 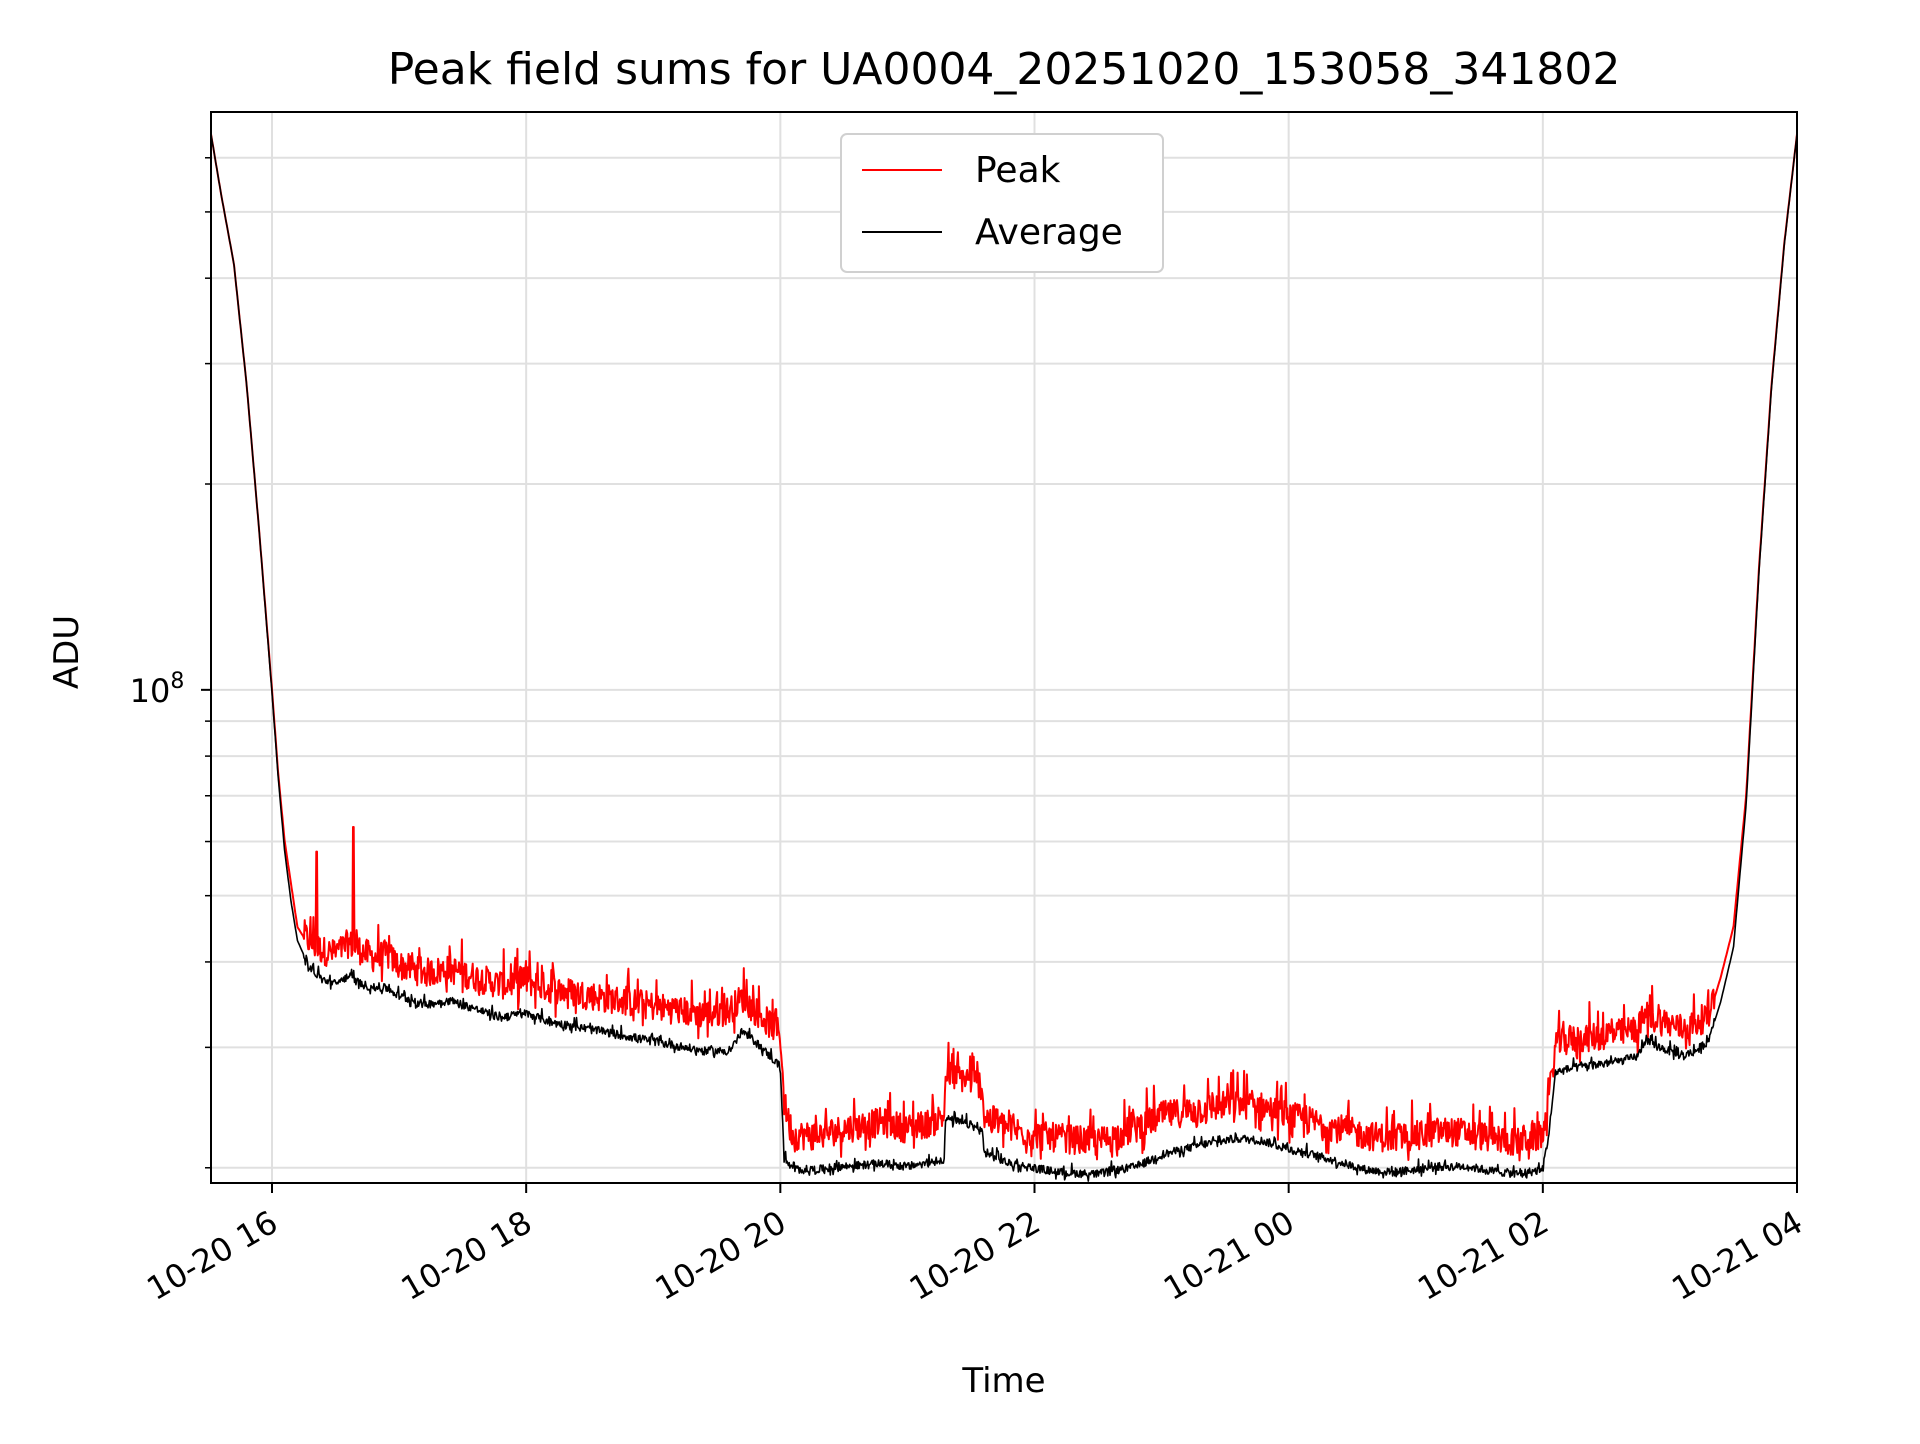 What do you see at coordinates (212, 1255) in the screenshot?
I see `x-tick-label: 10-20 16` at bounding box center [212, 1255].